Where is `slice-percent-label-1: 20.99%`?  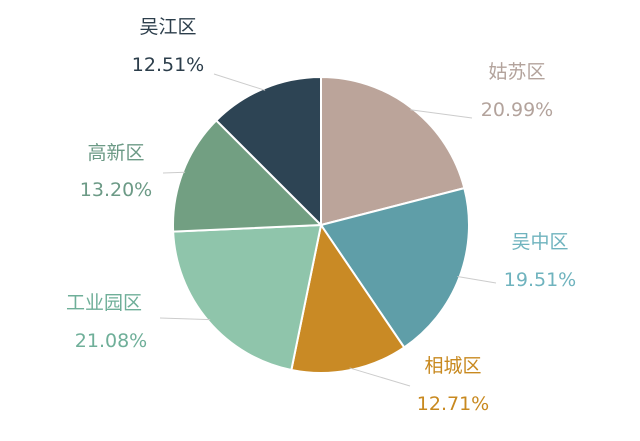 slice-percent-label-1: 20.99% is located at coordinates (517, 110).